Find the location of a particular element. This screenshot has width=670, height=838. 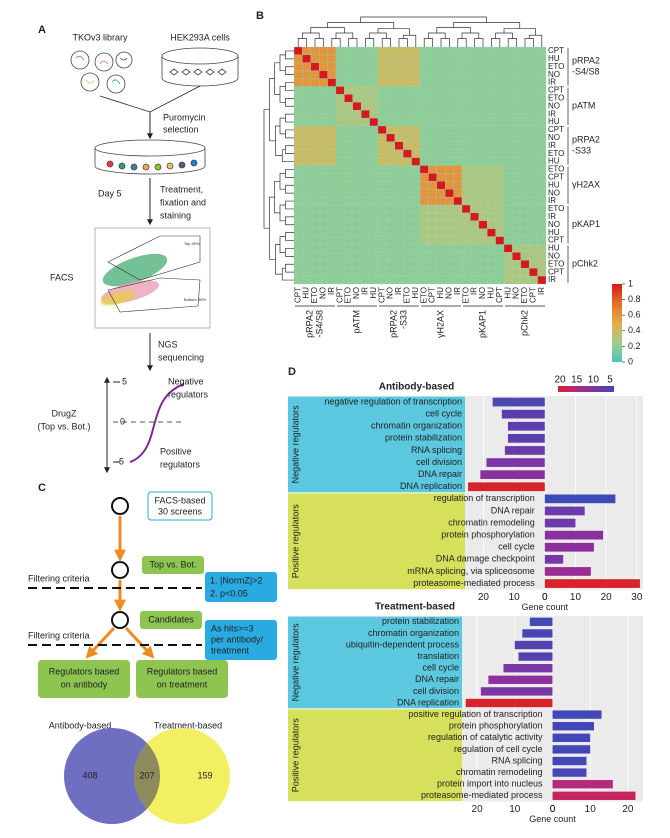

column-label: NO is located at coordinates (449, 293).